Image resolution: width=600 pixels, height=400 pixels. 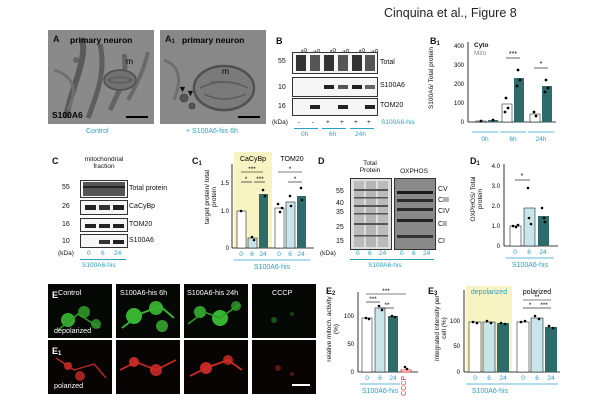 I want to click on panel-e-letter: E, so click(x=55, y=295).